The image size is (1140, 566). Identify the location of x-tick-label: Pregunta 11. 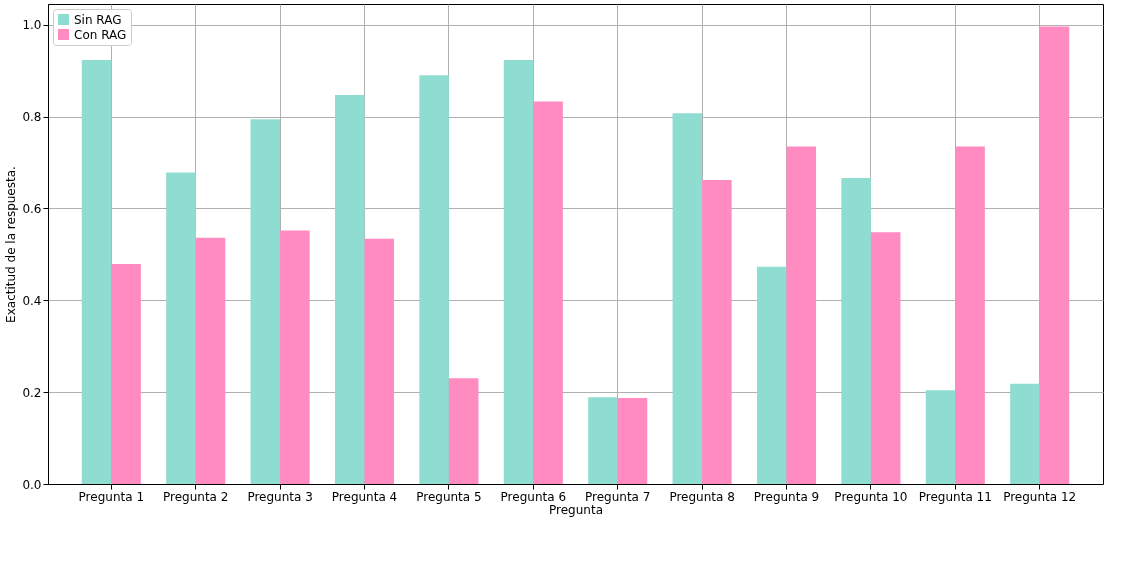
(955, 496).